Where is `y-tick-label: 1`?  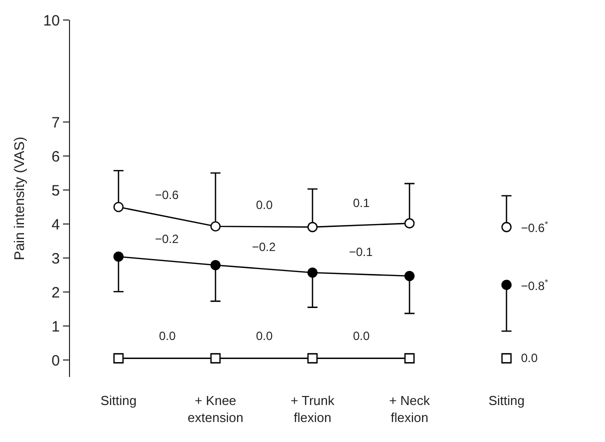 y-tick-label: 1 is located at coordinates (56, 327).